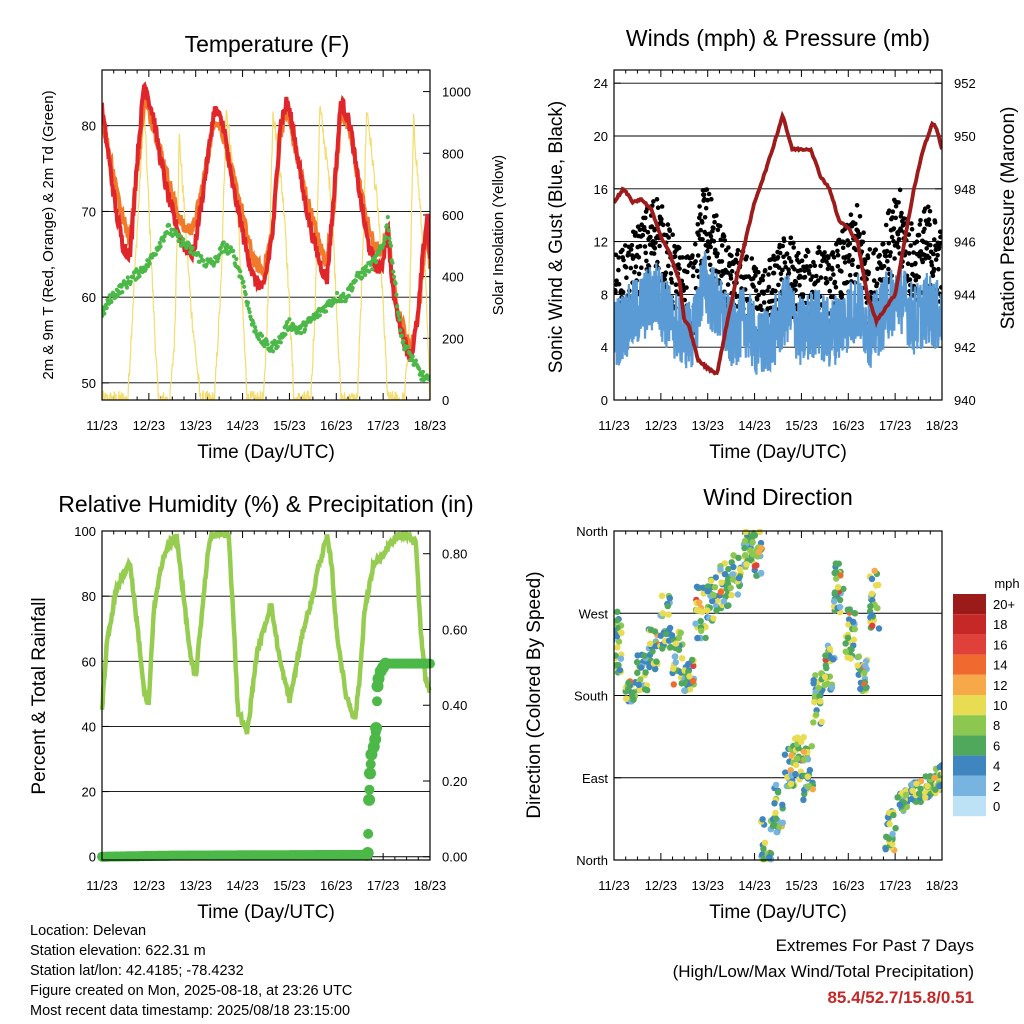  What do you see at coordinates (778, 452) in the screenshot?
I see `x-axis-label: Time (Day/UTC)` at bounding box center [778, 452].